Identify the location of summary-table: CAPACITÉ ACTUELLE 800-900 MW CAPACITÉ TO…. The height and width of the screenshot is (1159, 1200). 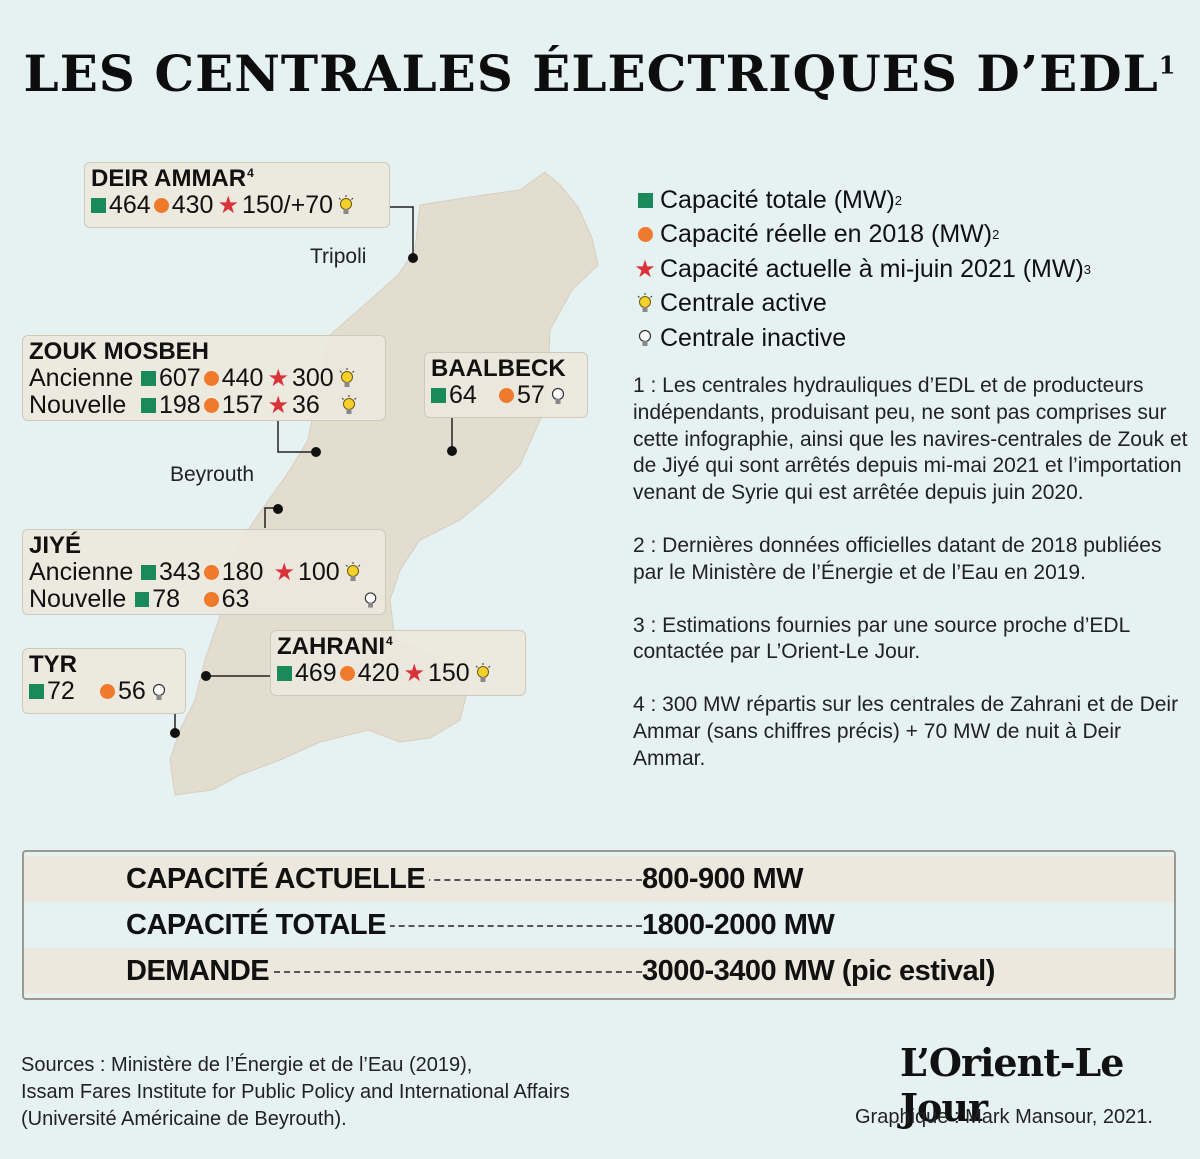
(599, 925).